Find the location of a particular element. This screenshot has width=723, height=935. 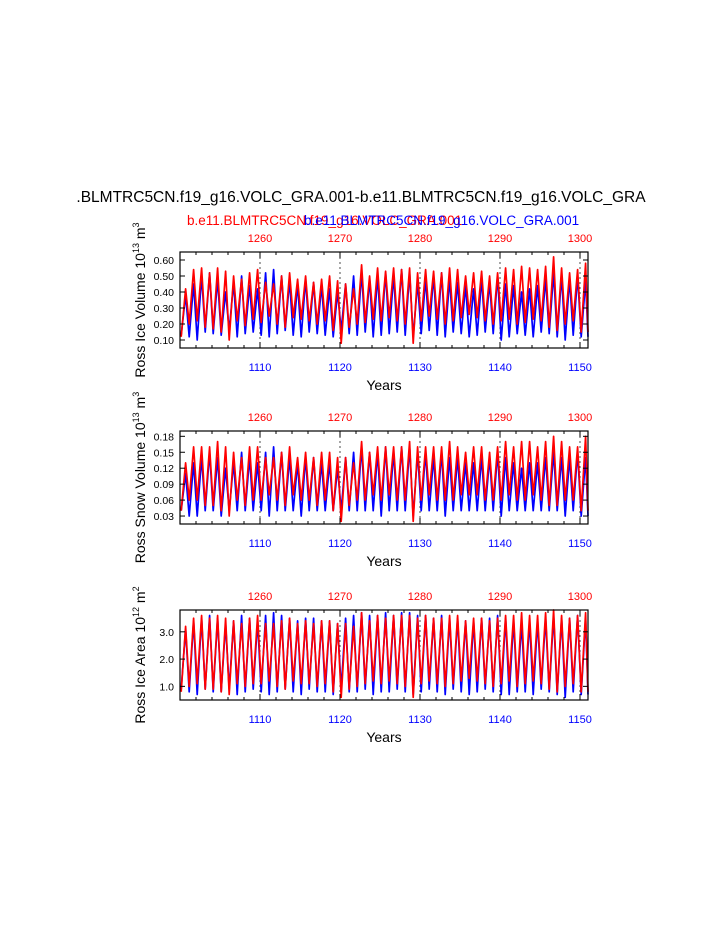

y-tick-label: 0.03 is located at coordinates (164, 517).